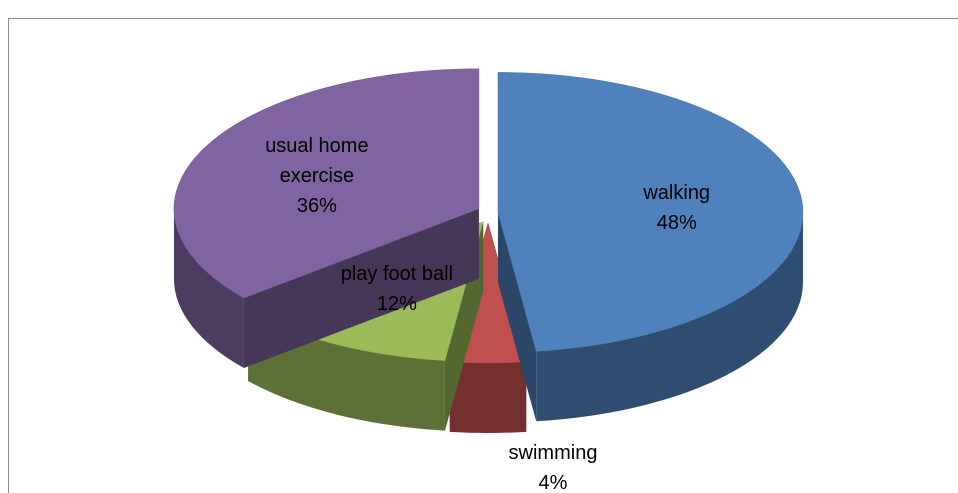  Describe the element at coordinates (397, 274) in the screenshot. I see `data-label-name: play foot ball` at that location.